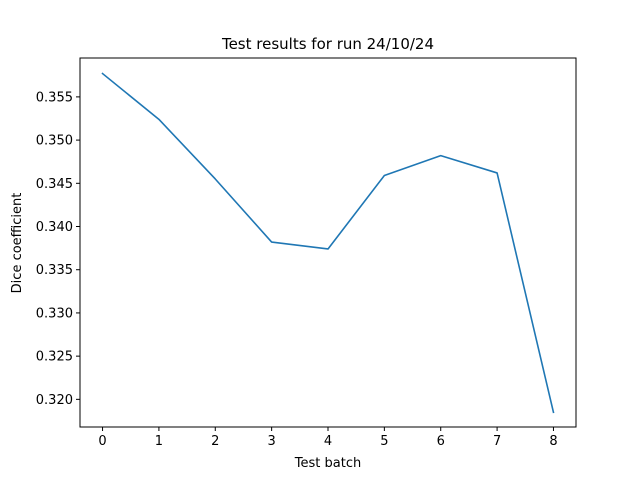 This screenshot has width=640, height=480. Describe the element at coordinates (54, 313) in the screenshot. I see `y-tick-label: 0.330` at that location.